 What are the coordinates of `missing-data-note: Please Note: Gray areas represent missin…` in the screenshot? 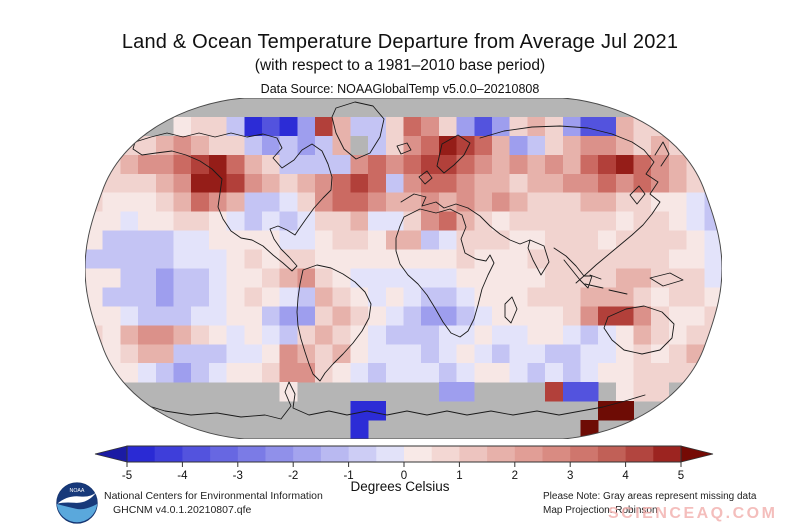 It's located at (650, 496).